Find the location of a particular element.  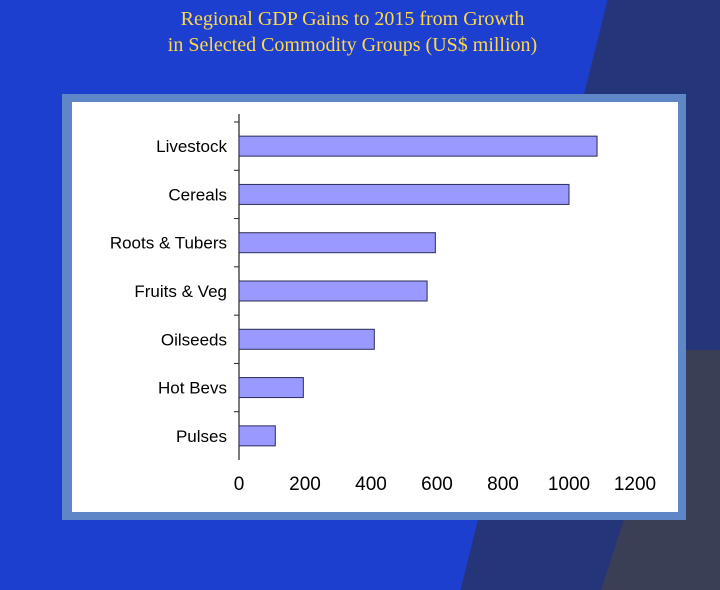

x-tick-label: 200 is located at coordinates (305, 484).